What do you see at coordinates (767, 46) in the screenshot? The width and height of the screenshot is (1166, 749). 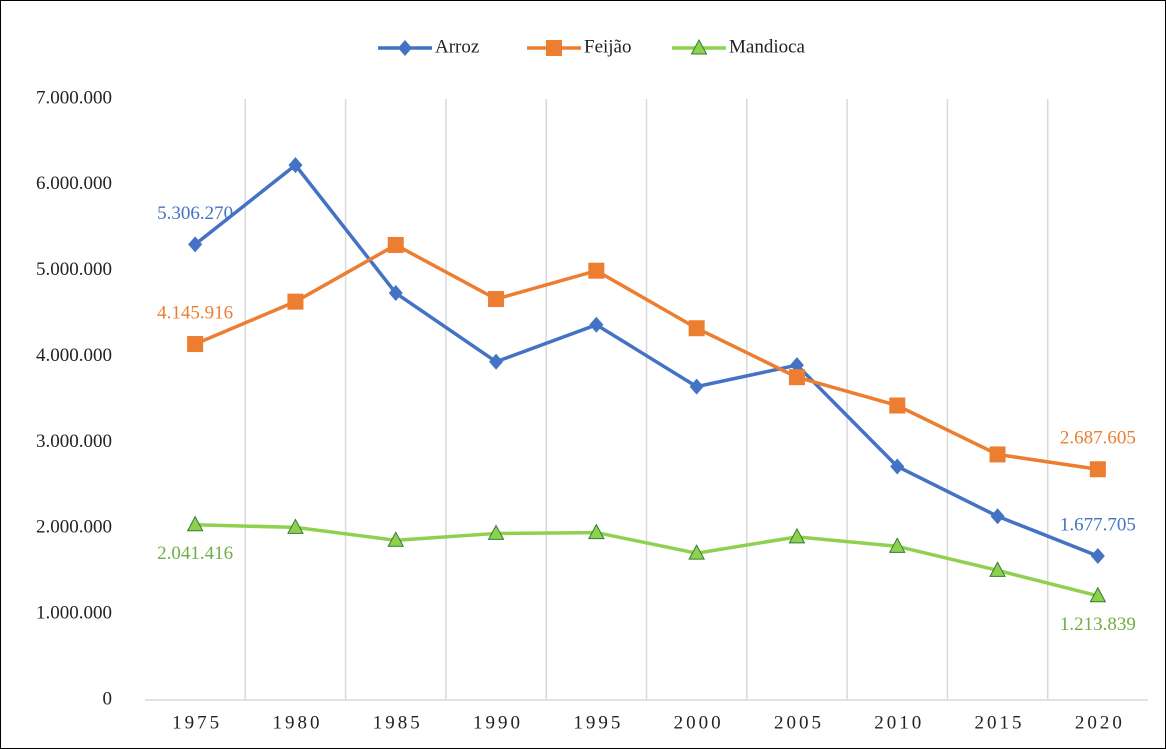 I see `legend-label: Mandioca` at bounding box center [767, 46].